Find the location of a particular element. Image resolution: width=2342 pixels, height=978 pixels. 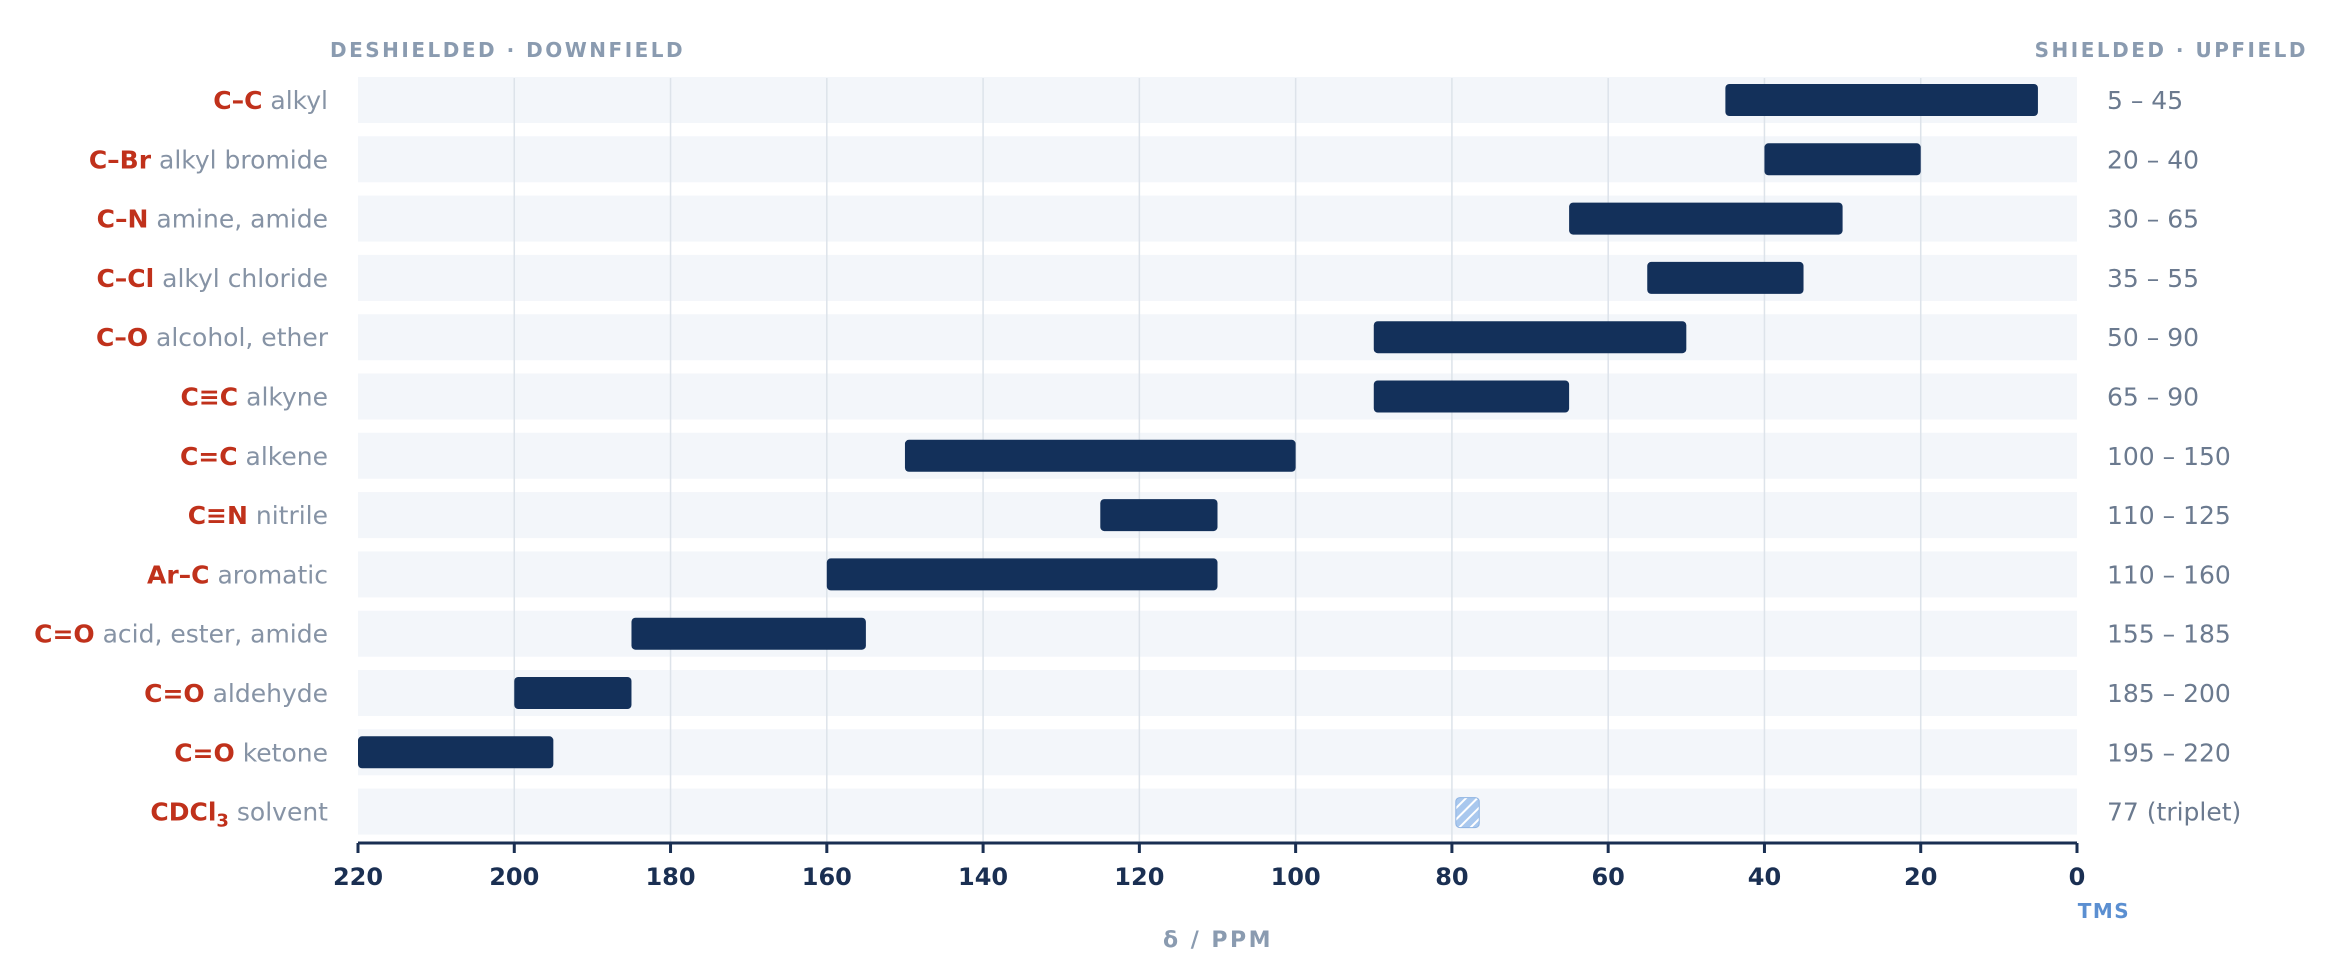

row-label: C–C alkyl is located at coordinates (270, 100).